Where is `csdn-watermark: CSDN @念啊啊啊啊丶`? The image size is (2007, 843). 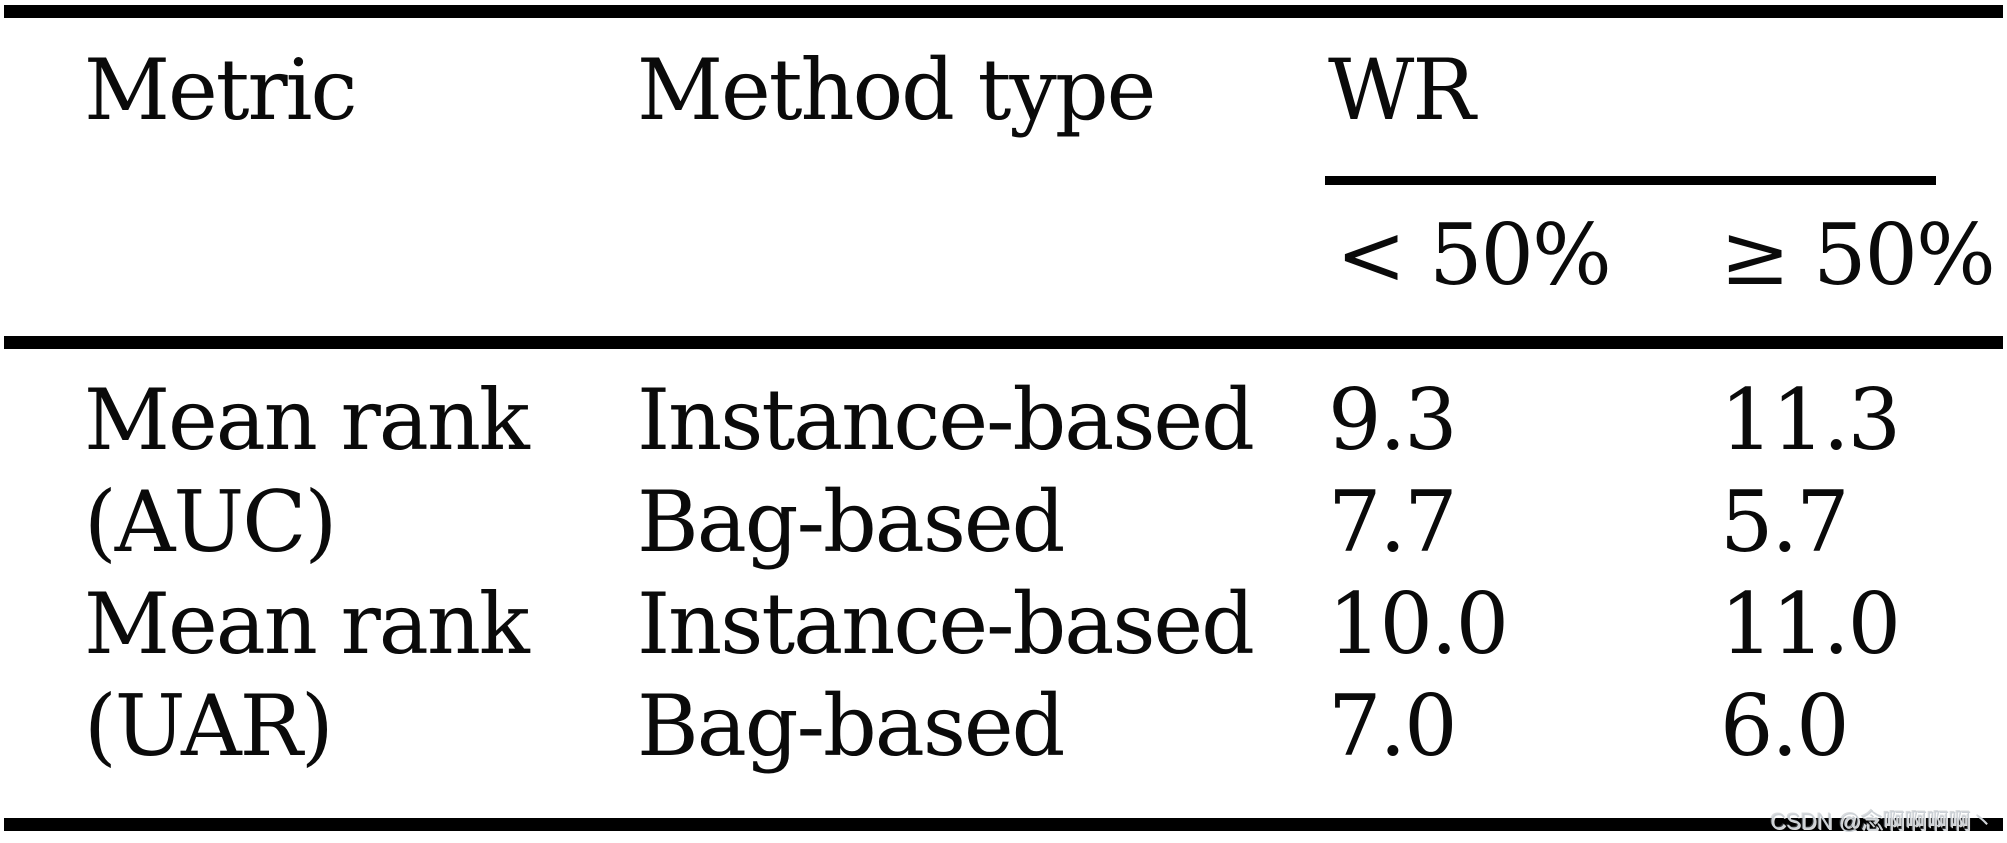 csdn-watermark: CSDN @念啊啊啊啊丶 is located at coordinates (1881, 821).